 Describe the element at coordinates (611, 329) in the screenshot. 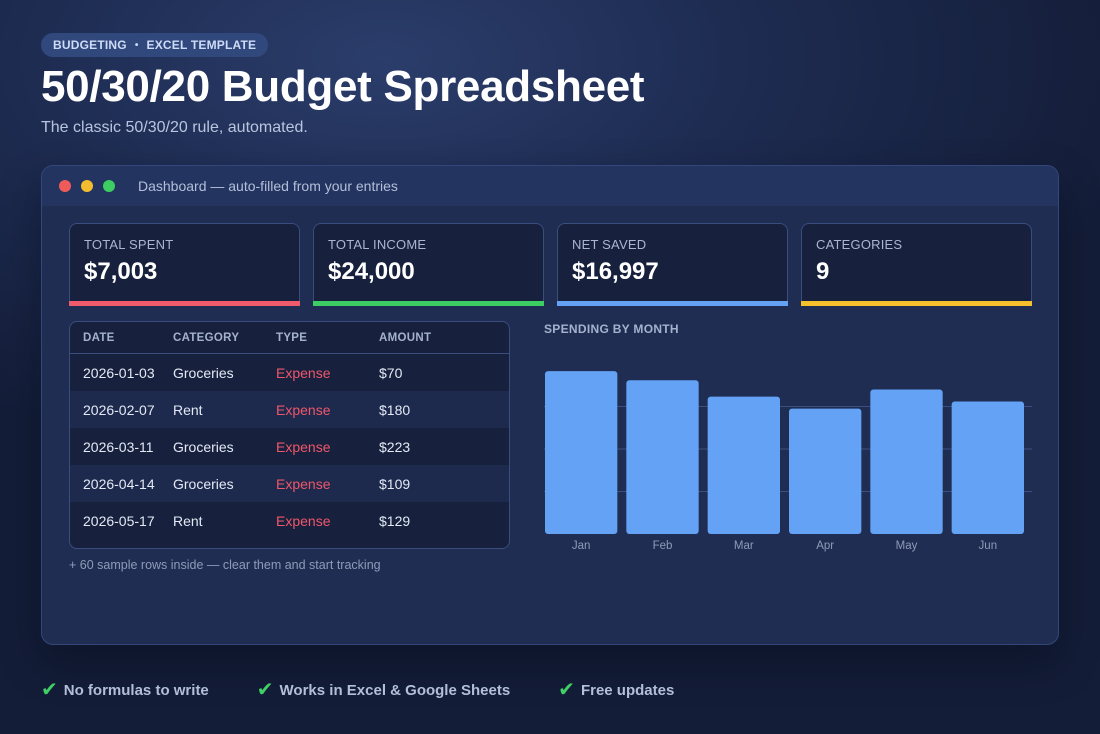

I see `chart-title: SPENDING BY MONTH` at that location.